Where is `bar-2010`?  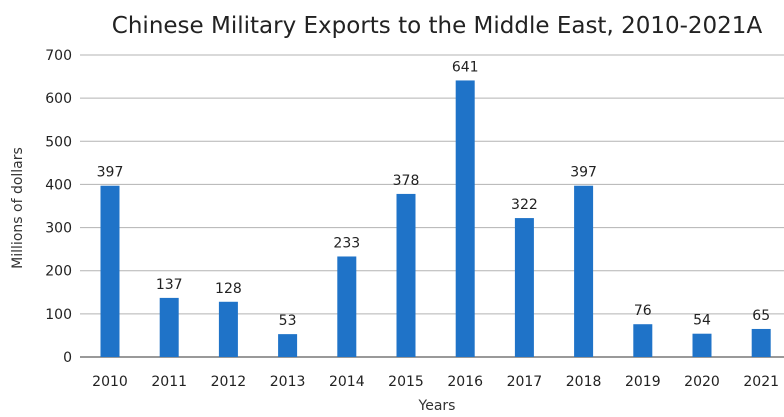 bar-2010 is located at coordinates (110, 271).